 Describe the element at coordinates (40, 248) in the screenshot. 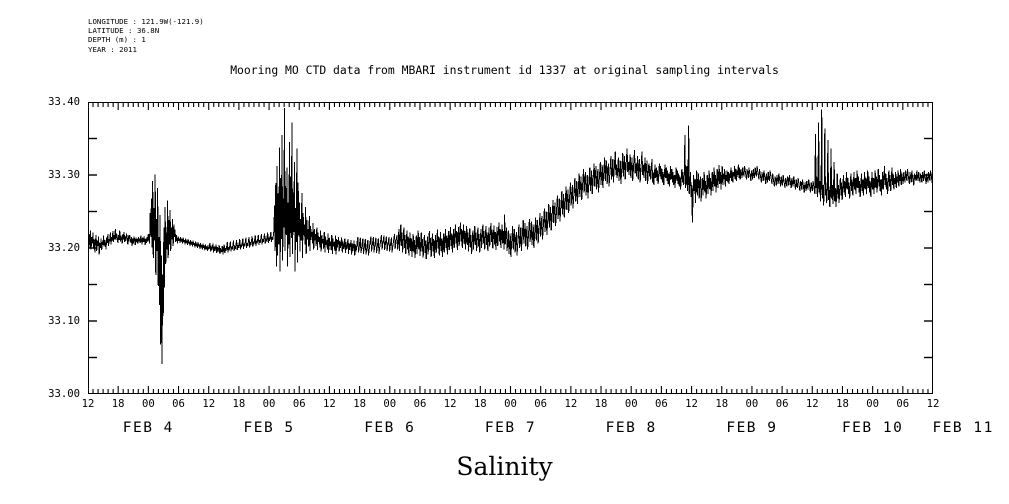

I see `y-axis-labels: 33.40 33.30 33.20 33.10 33.00` at that location.